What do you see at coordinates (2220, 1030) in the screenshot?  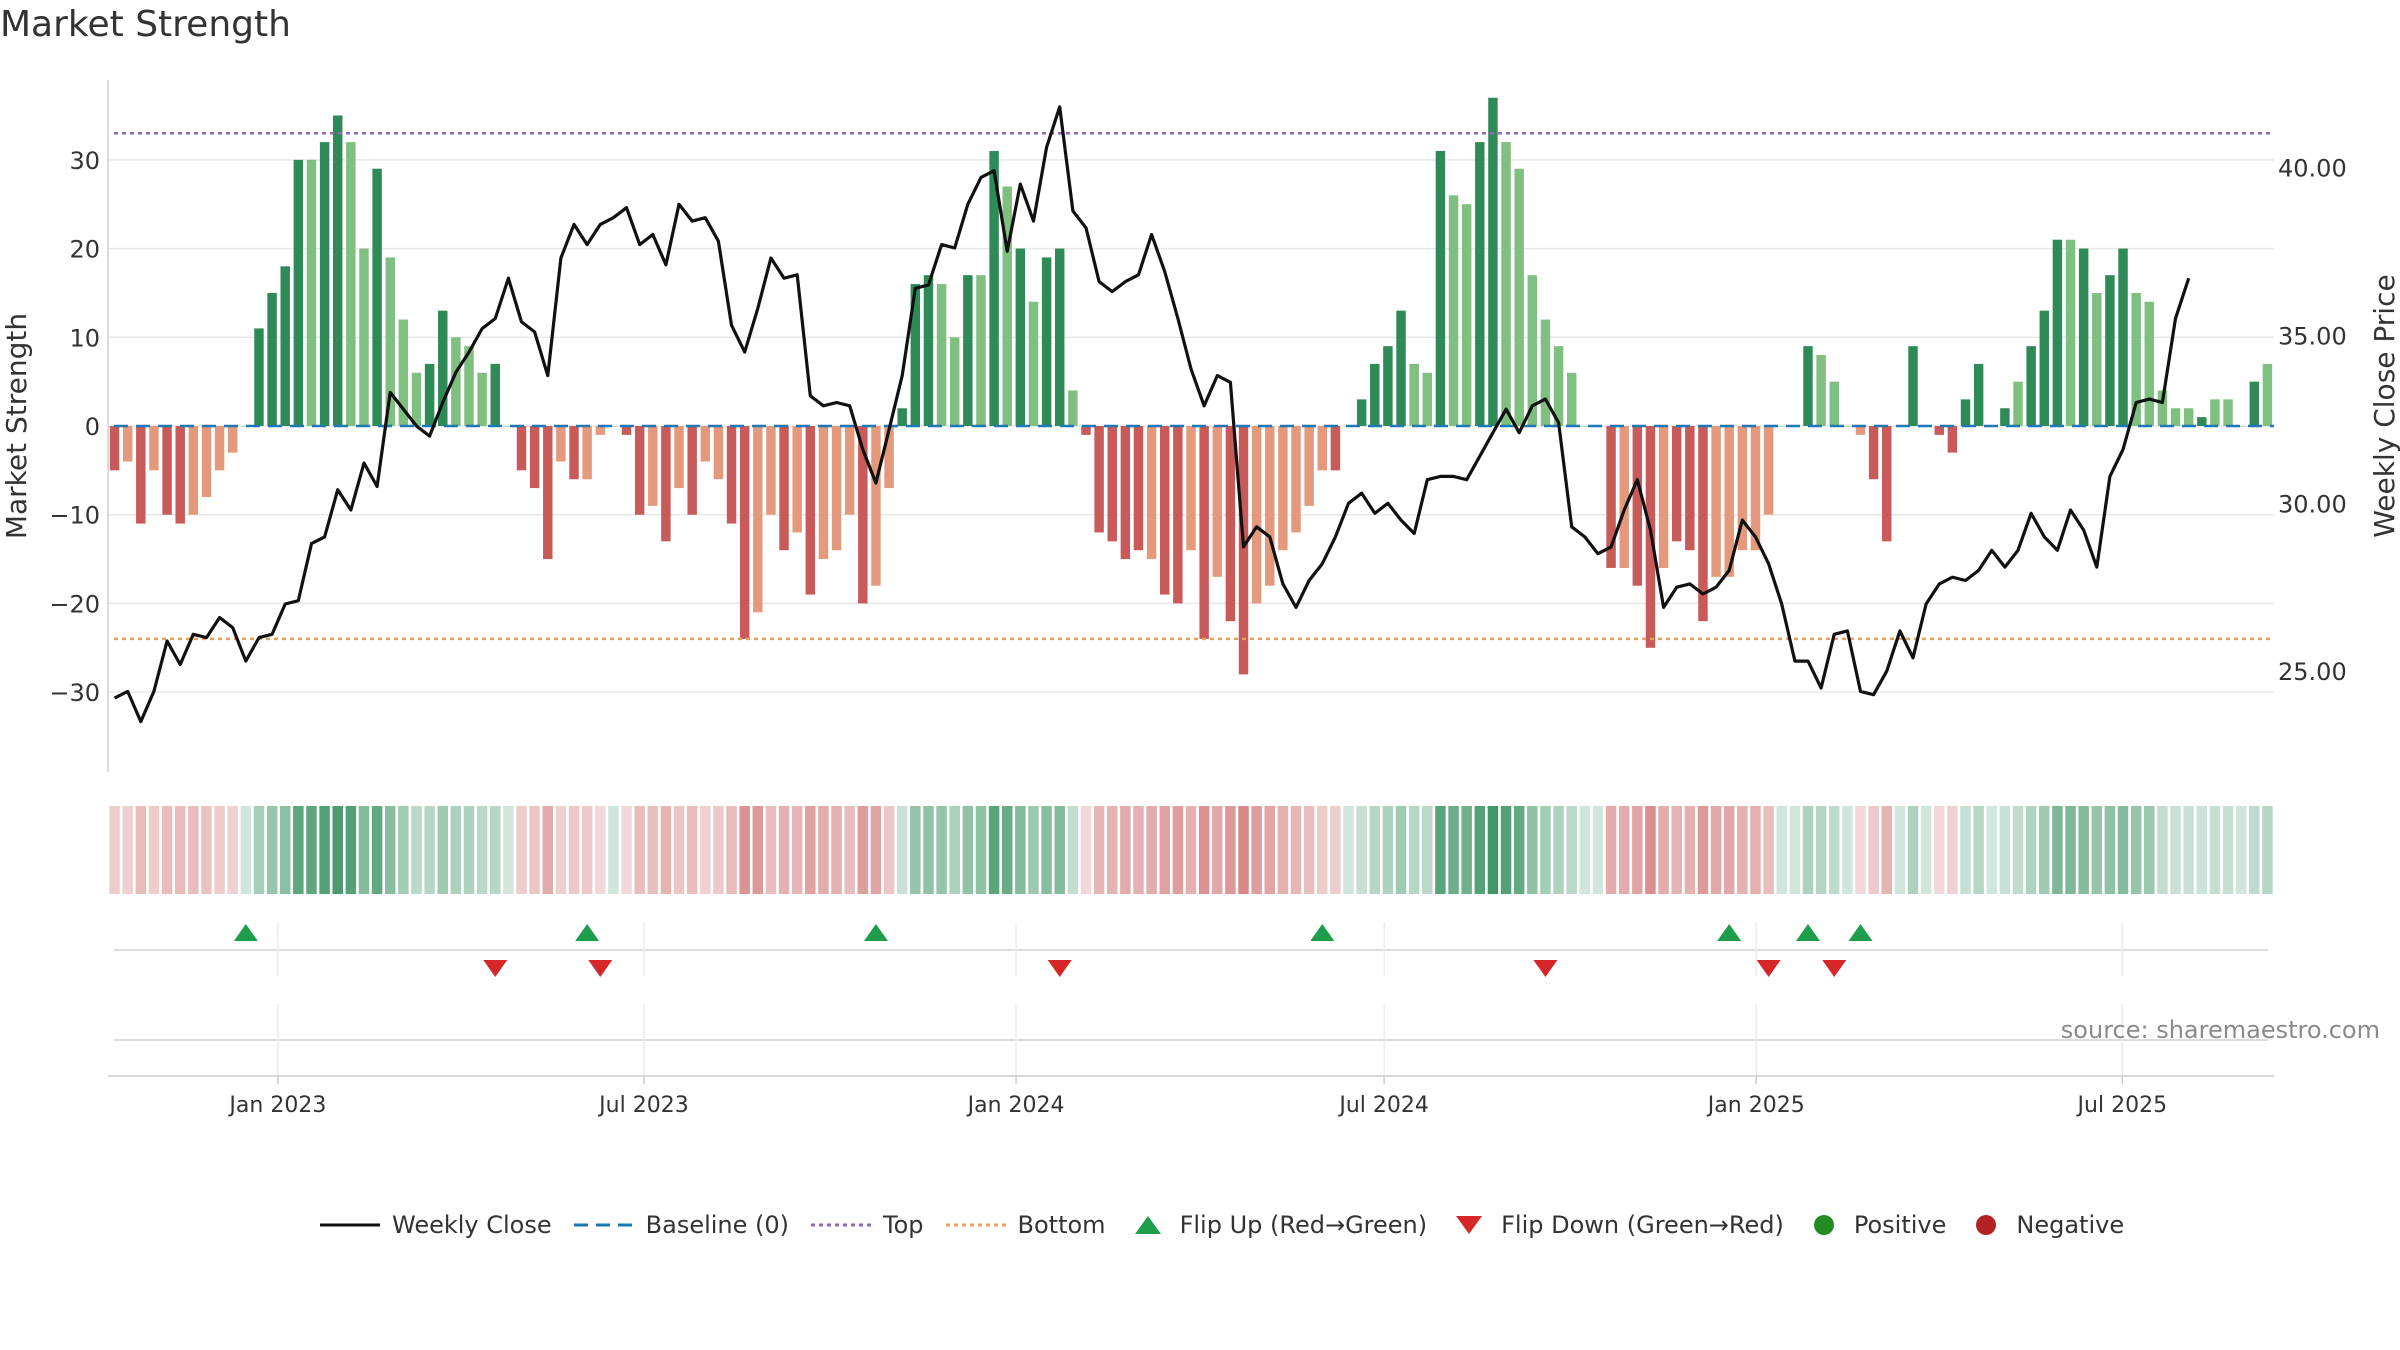 I see `source-label: source: sharemaestro.com` at bounding box center [2220, 1030].